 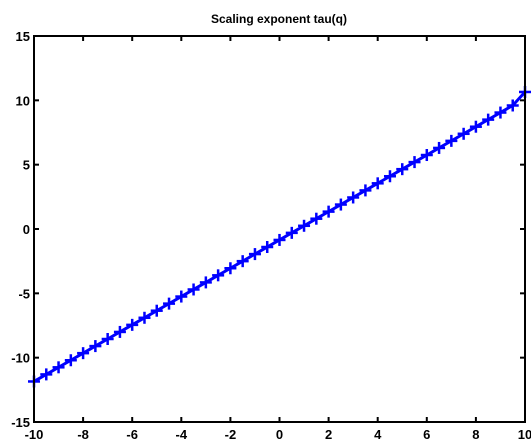 What do you see at coordinates (83, 434) in the screenshot?
I see `x-tick-label: -8` at bounding box center [83, 434].